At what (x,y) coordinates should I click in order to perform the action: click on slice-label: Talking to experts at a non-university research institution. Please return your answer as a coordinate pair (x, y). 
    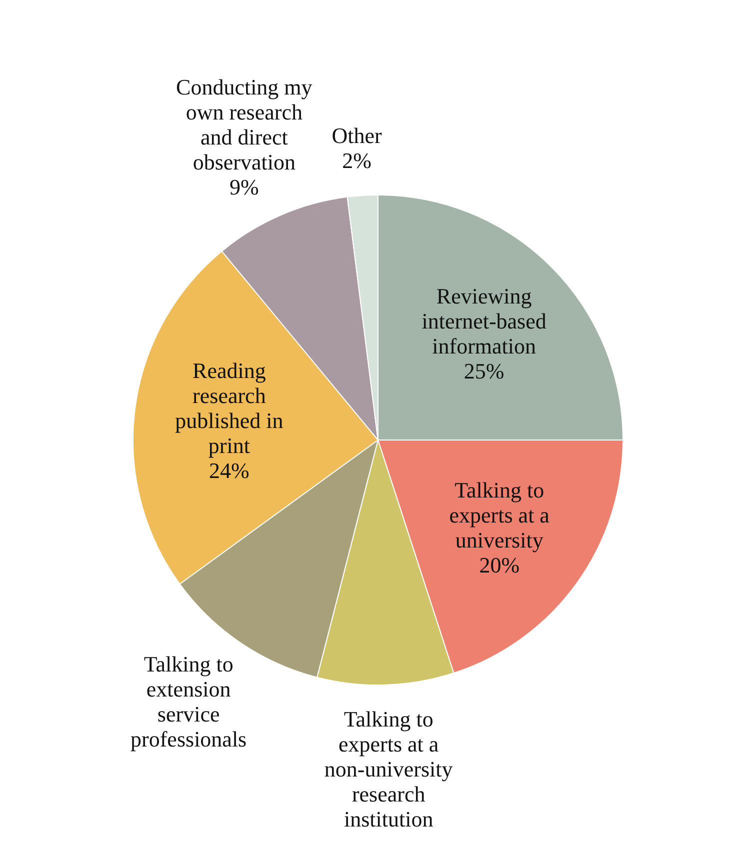
    Looking at the image, I should click on (388, 769).